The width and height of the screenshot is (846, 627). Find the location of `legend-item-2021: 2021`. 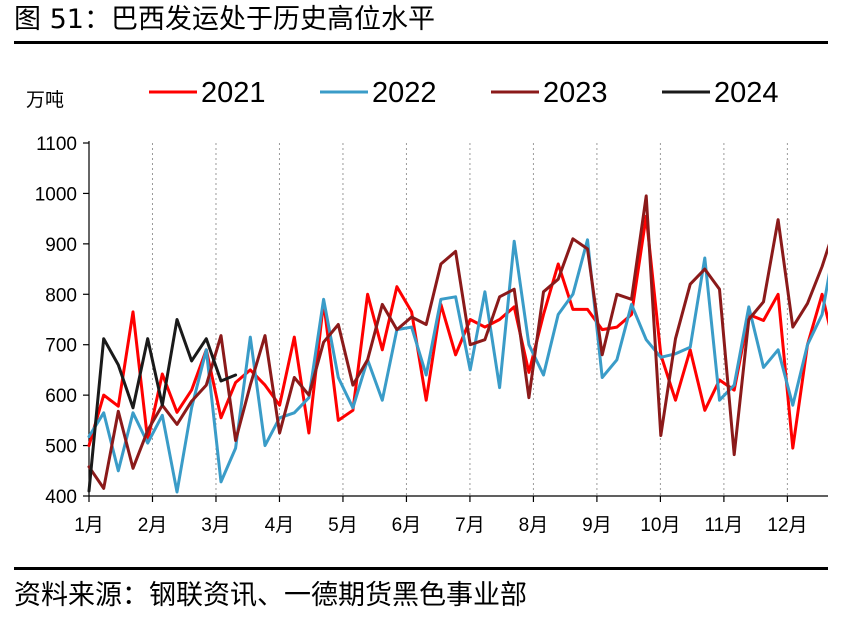

legend-item-2021: 2021 is located at coordinates (207, 93).